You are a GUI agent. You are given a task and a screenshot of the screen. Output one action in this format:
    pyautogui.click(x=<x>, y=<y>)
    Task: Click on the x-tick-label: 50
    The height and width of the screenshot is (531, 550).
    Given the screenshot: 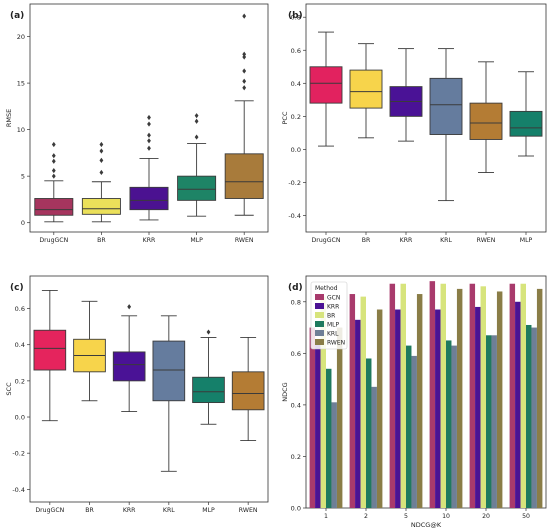 What is the action you would take?
    pyautogui.click(x=526, y=516)
    